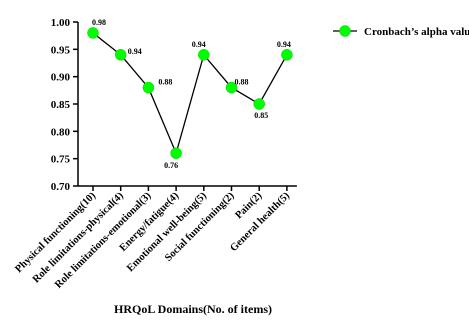  Describe the element at coordinates (61, 105) in the screenshot. I see `y-tick-label: 0.85` at that location.